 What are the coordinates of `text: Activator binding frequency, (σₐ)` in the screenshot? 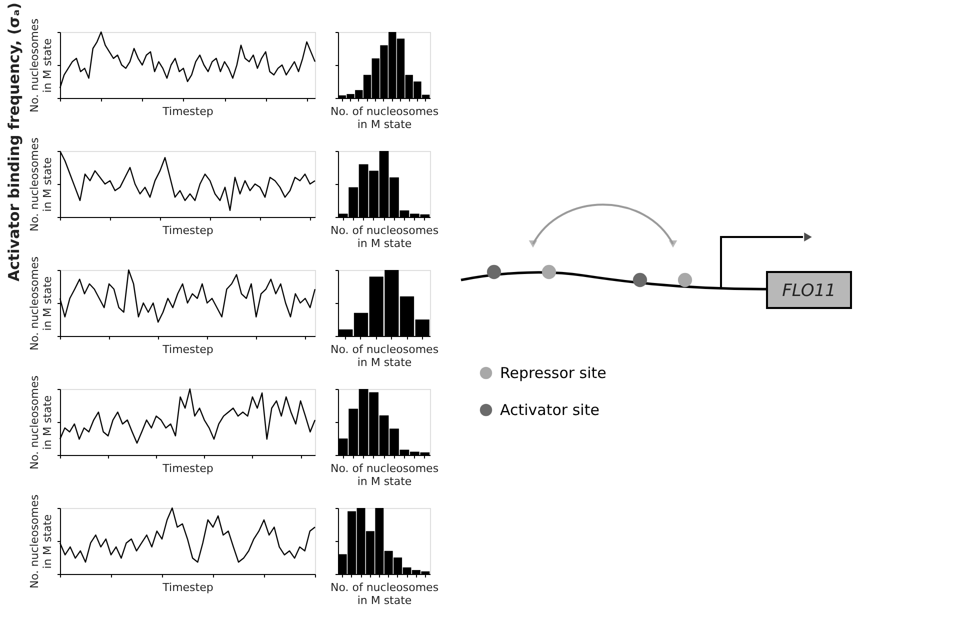 It's located at (14, 142).